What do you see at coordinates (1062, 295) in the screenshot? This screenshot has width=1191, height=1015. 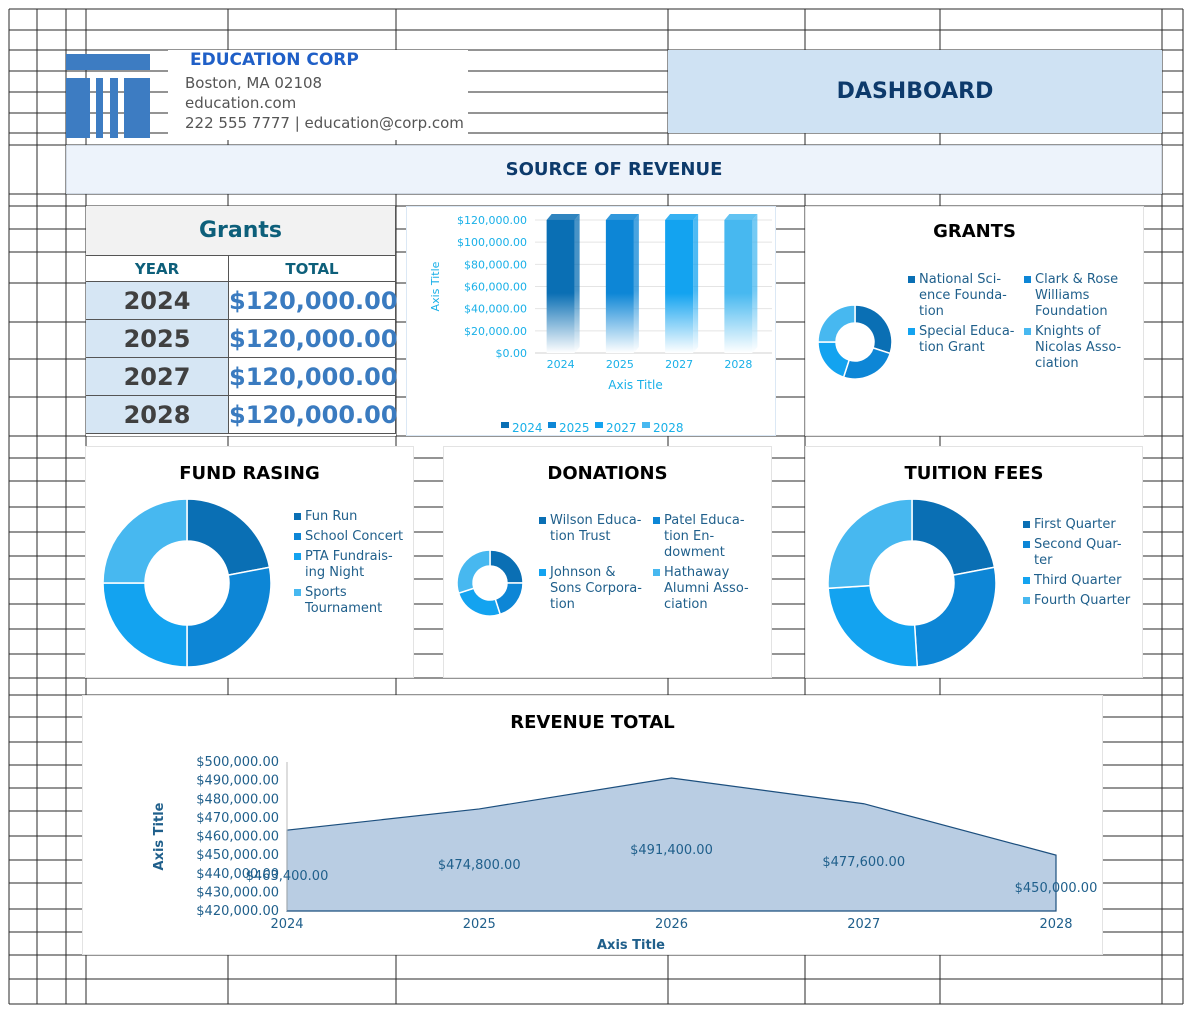 I see `legend-label-line: Williams` at bounding box center [1062, 295].